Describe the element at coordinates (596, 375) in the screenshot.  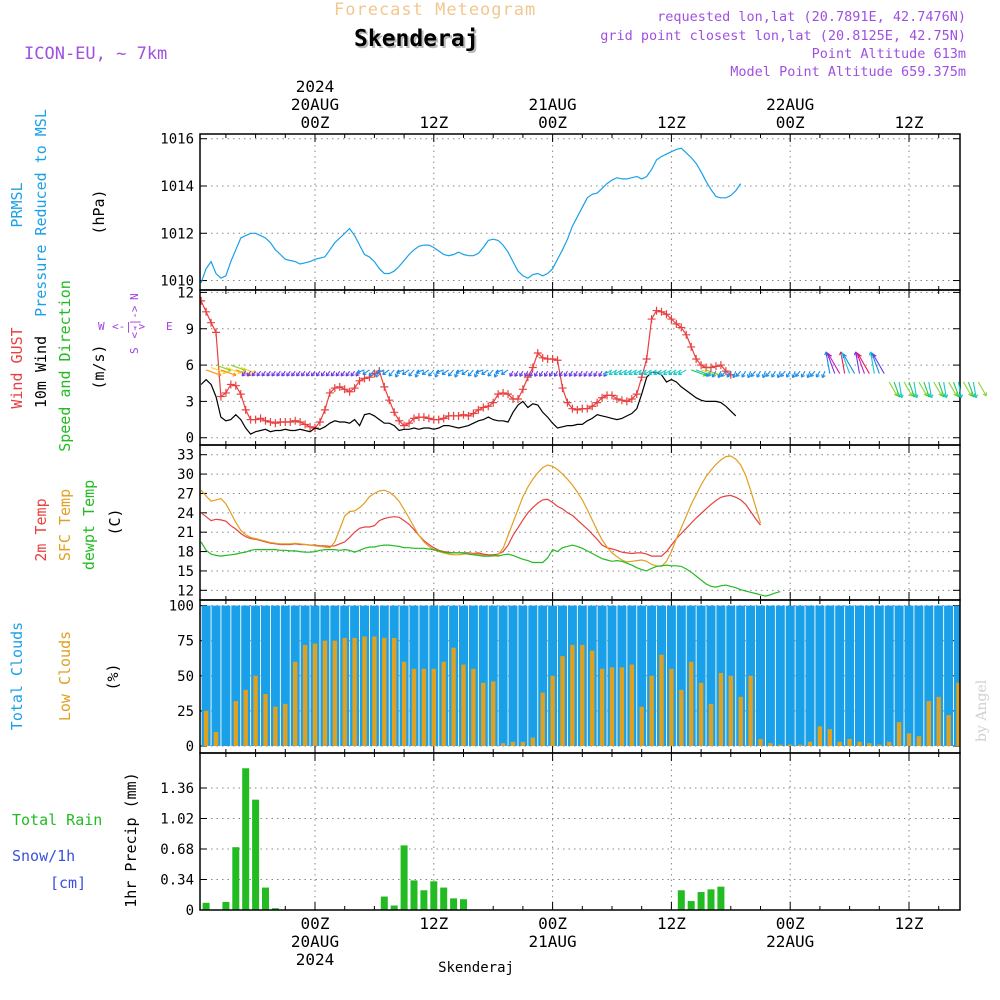
I see `wind-arrows` at that location.